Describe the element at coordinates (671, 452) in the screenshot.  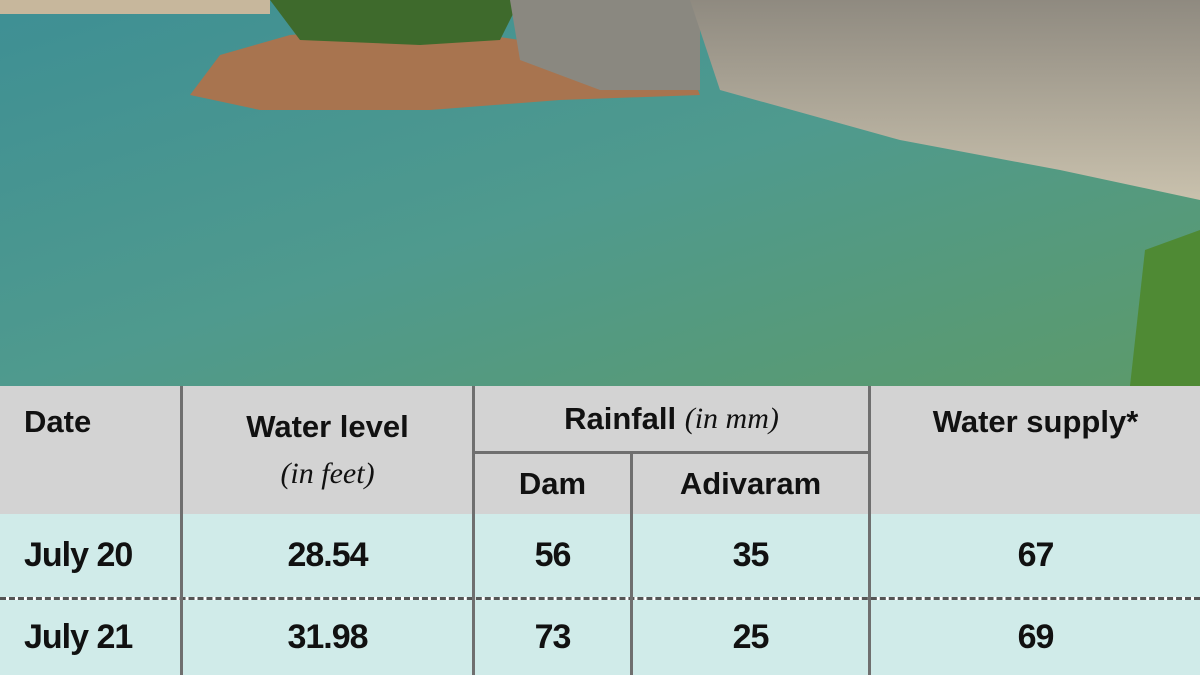
I see `divider` at that location.